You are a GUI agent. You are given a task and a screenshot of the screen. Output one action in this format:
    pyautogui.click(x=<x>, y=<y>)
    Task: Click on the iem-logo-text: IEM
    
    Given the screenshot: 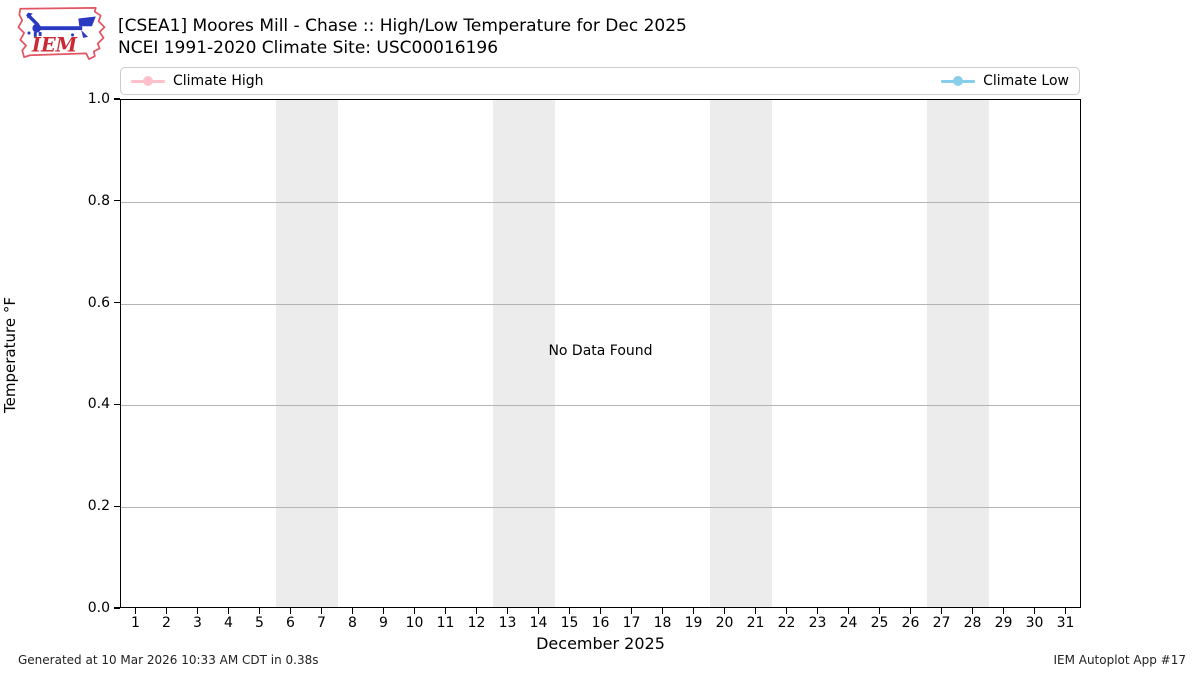 What is the action you would take?
    pyautogui.click(x=54, y=44)
    